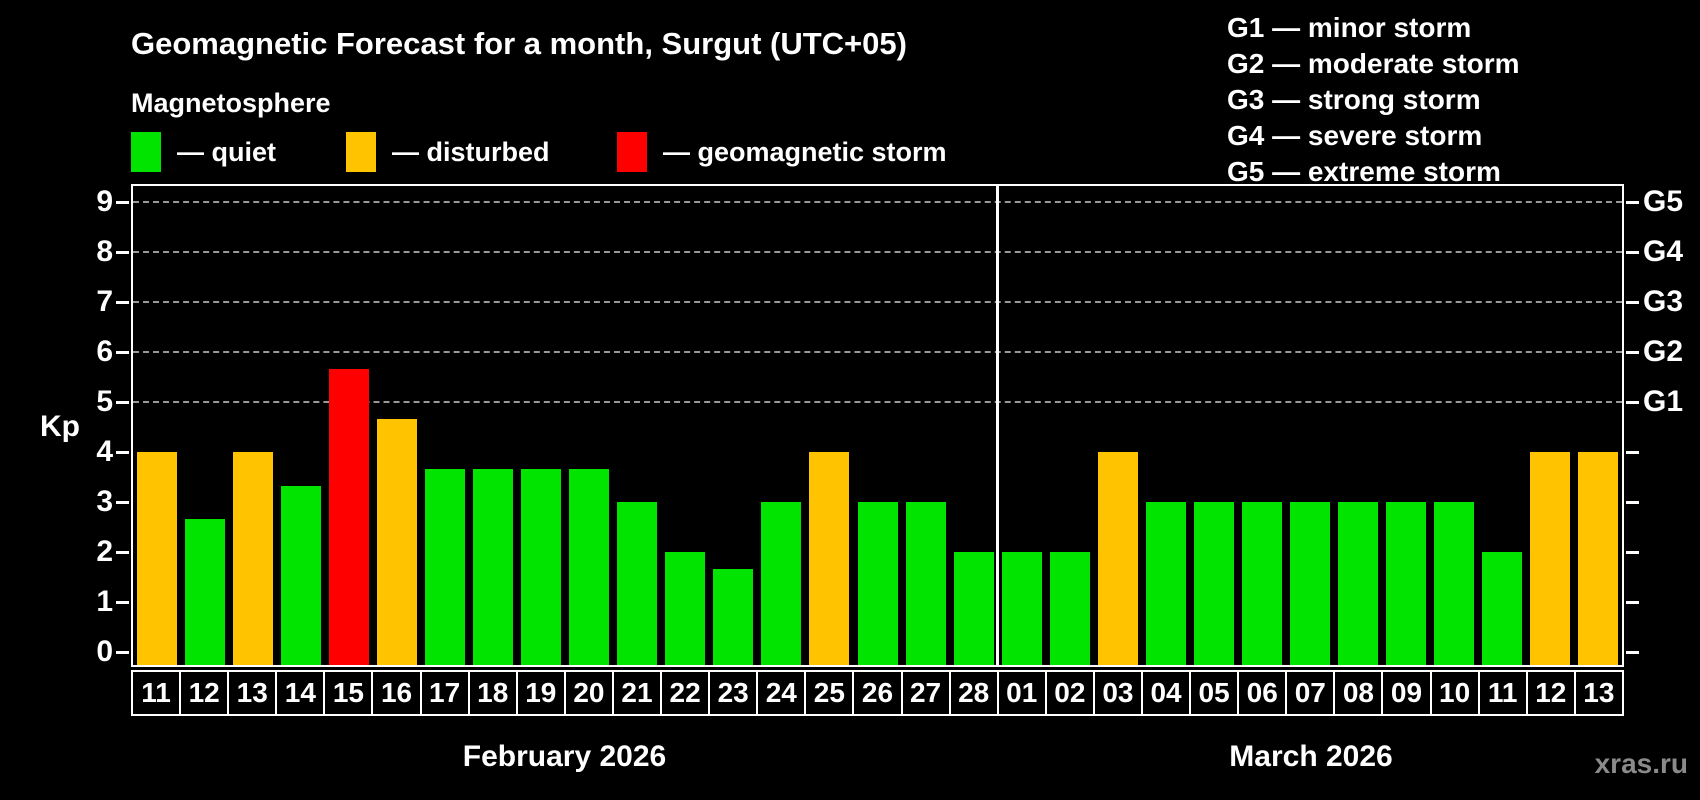  I want to click on day-cell: 09, so click(1406, 693).